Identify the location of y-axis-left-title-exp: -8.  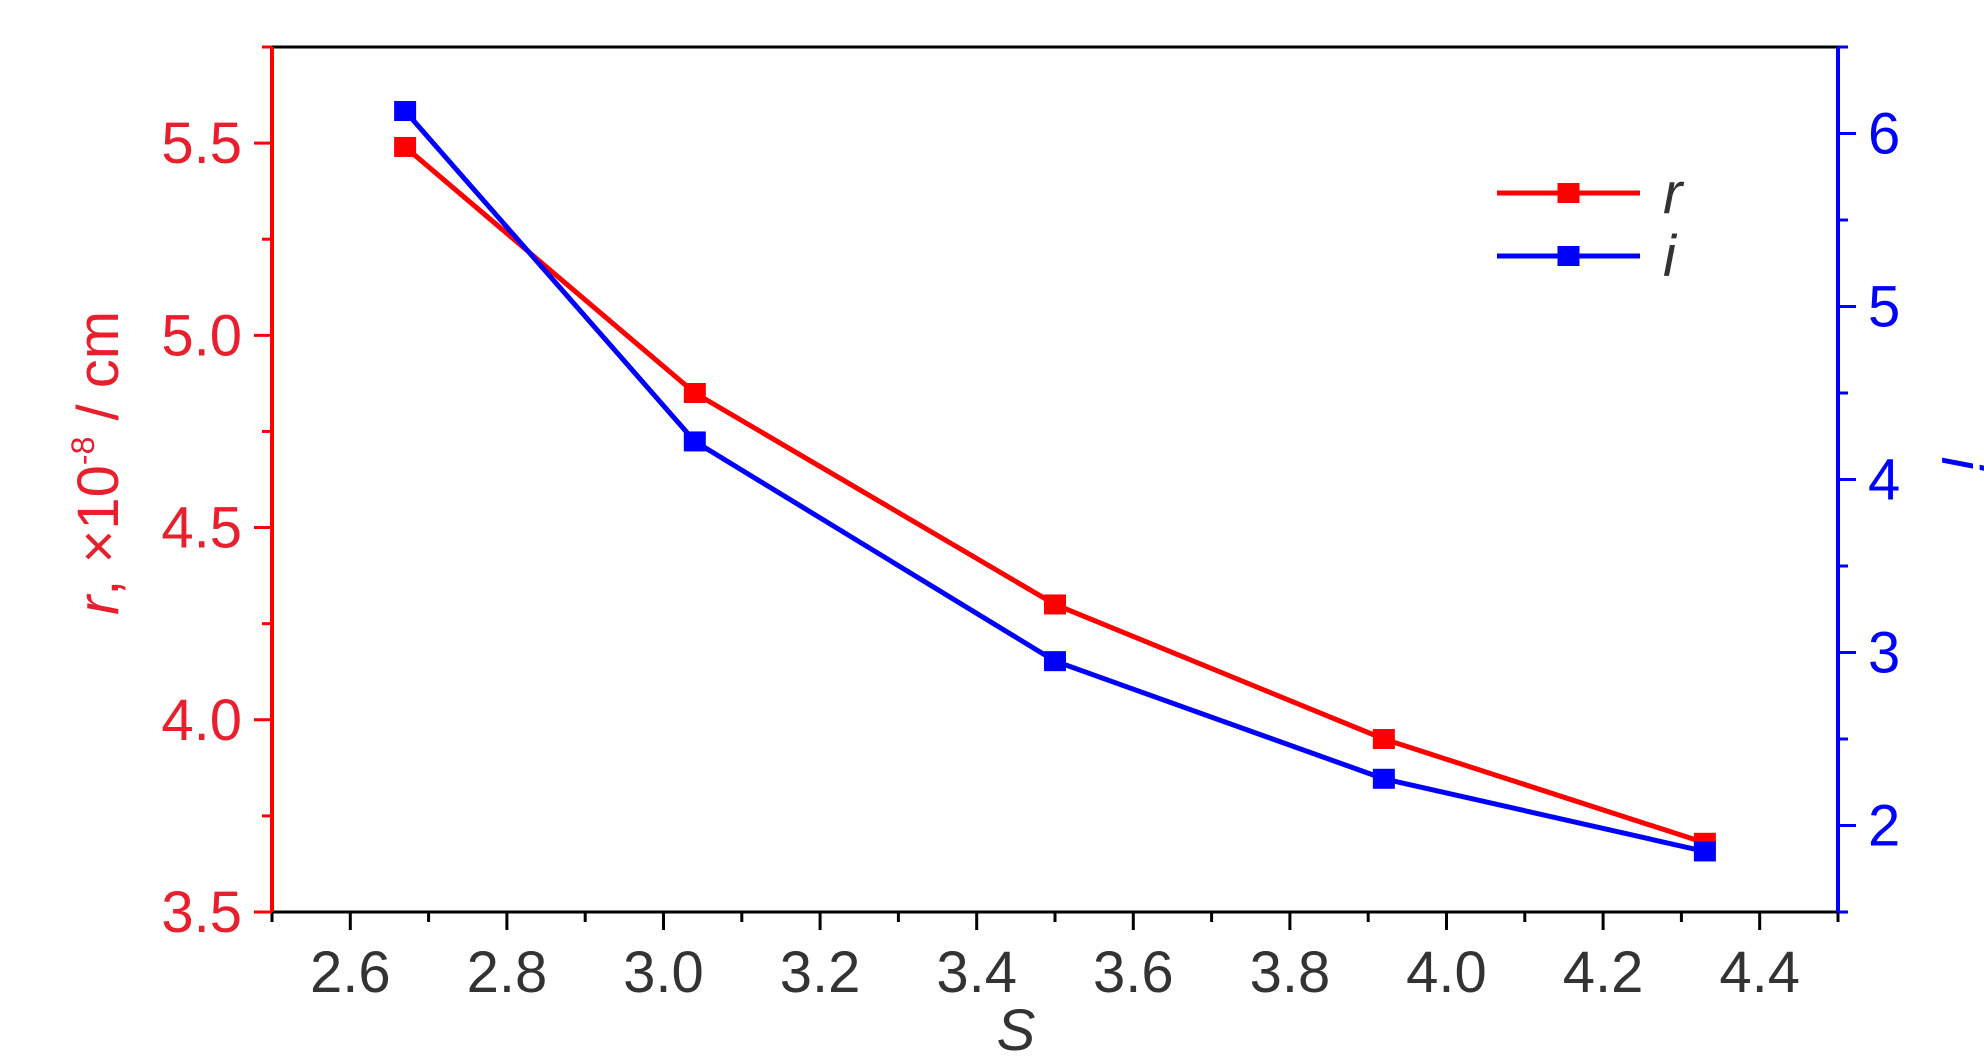
(83, 451).